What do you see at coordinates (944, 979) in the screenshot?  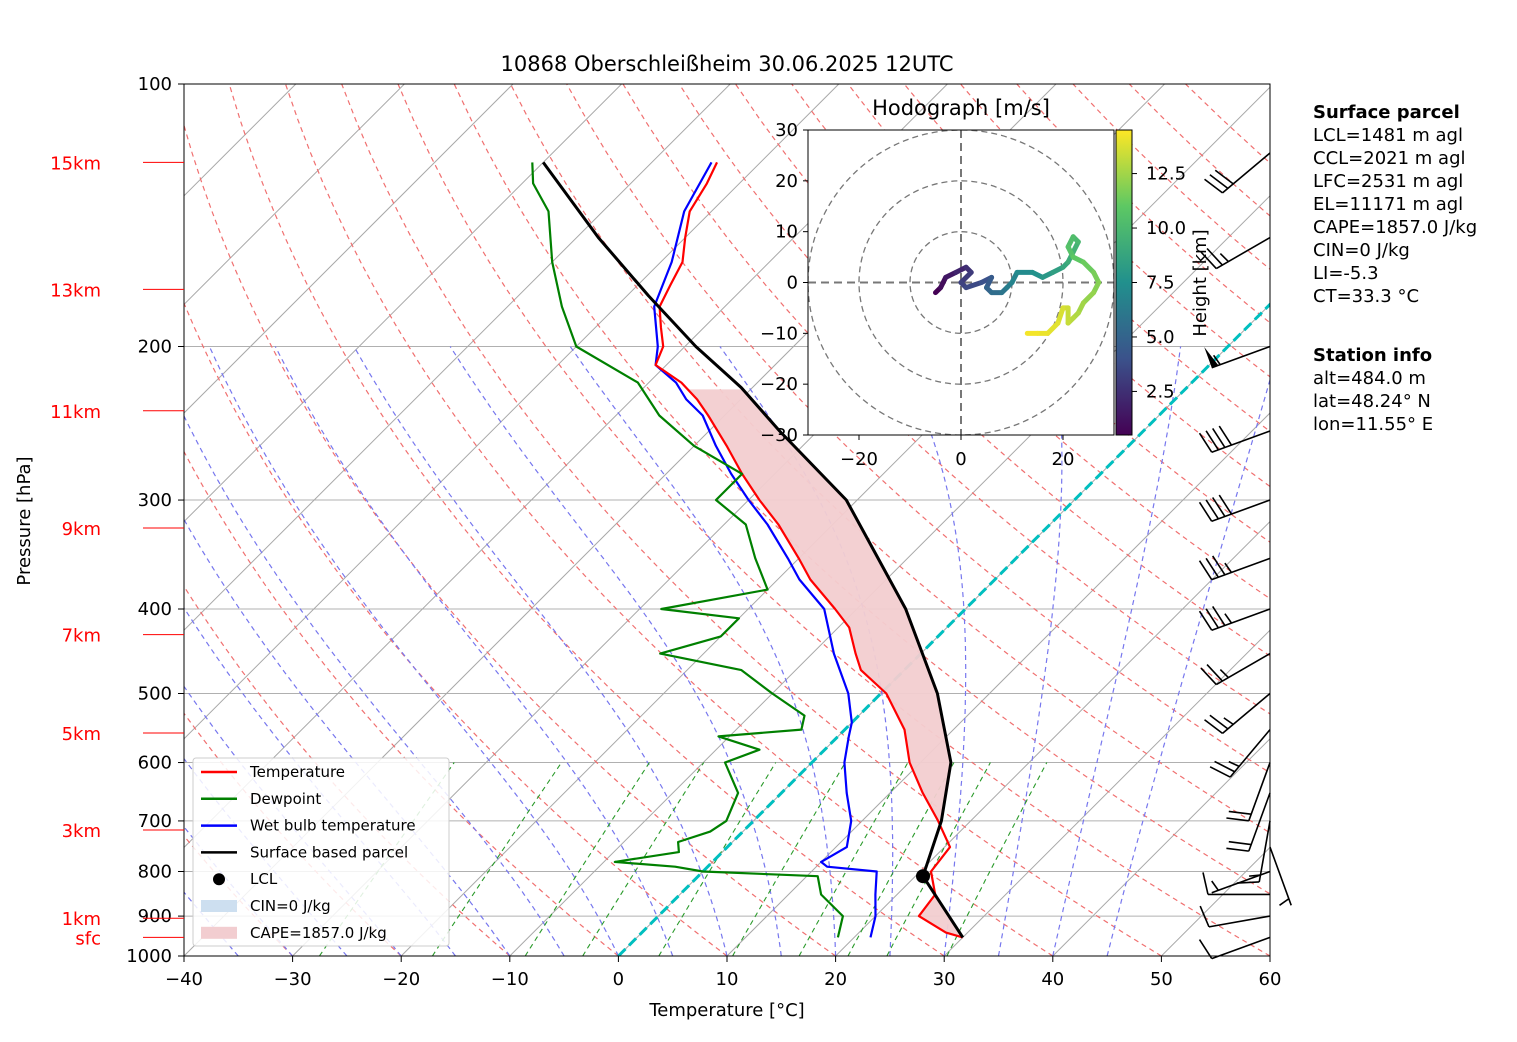 I see `x-tick-label: 30` at bounding box center [944, 979].